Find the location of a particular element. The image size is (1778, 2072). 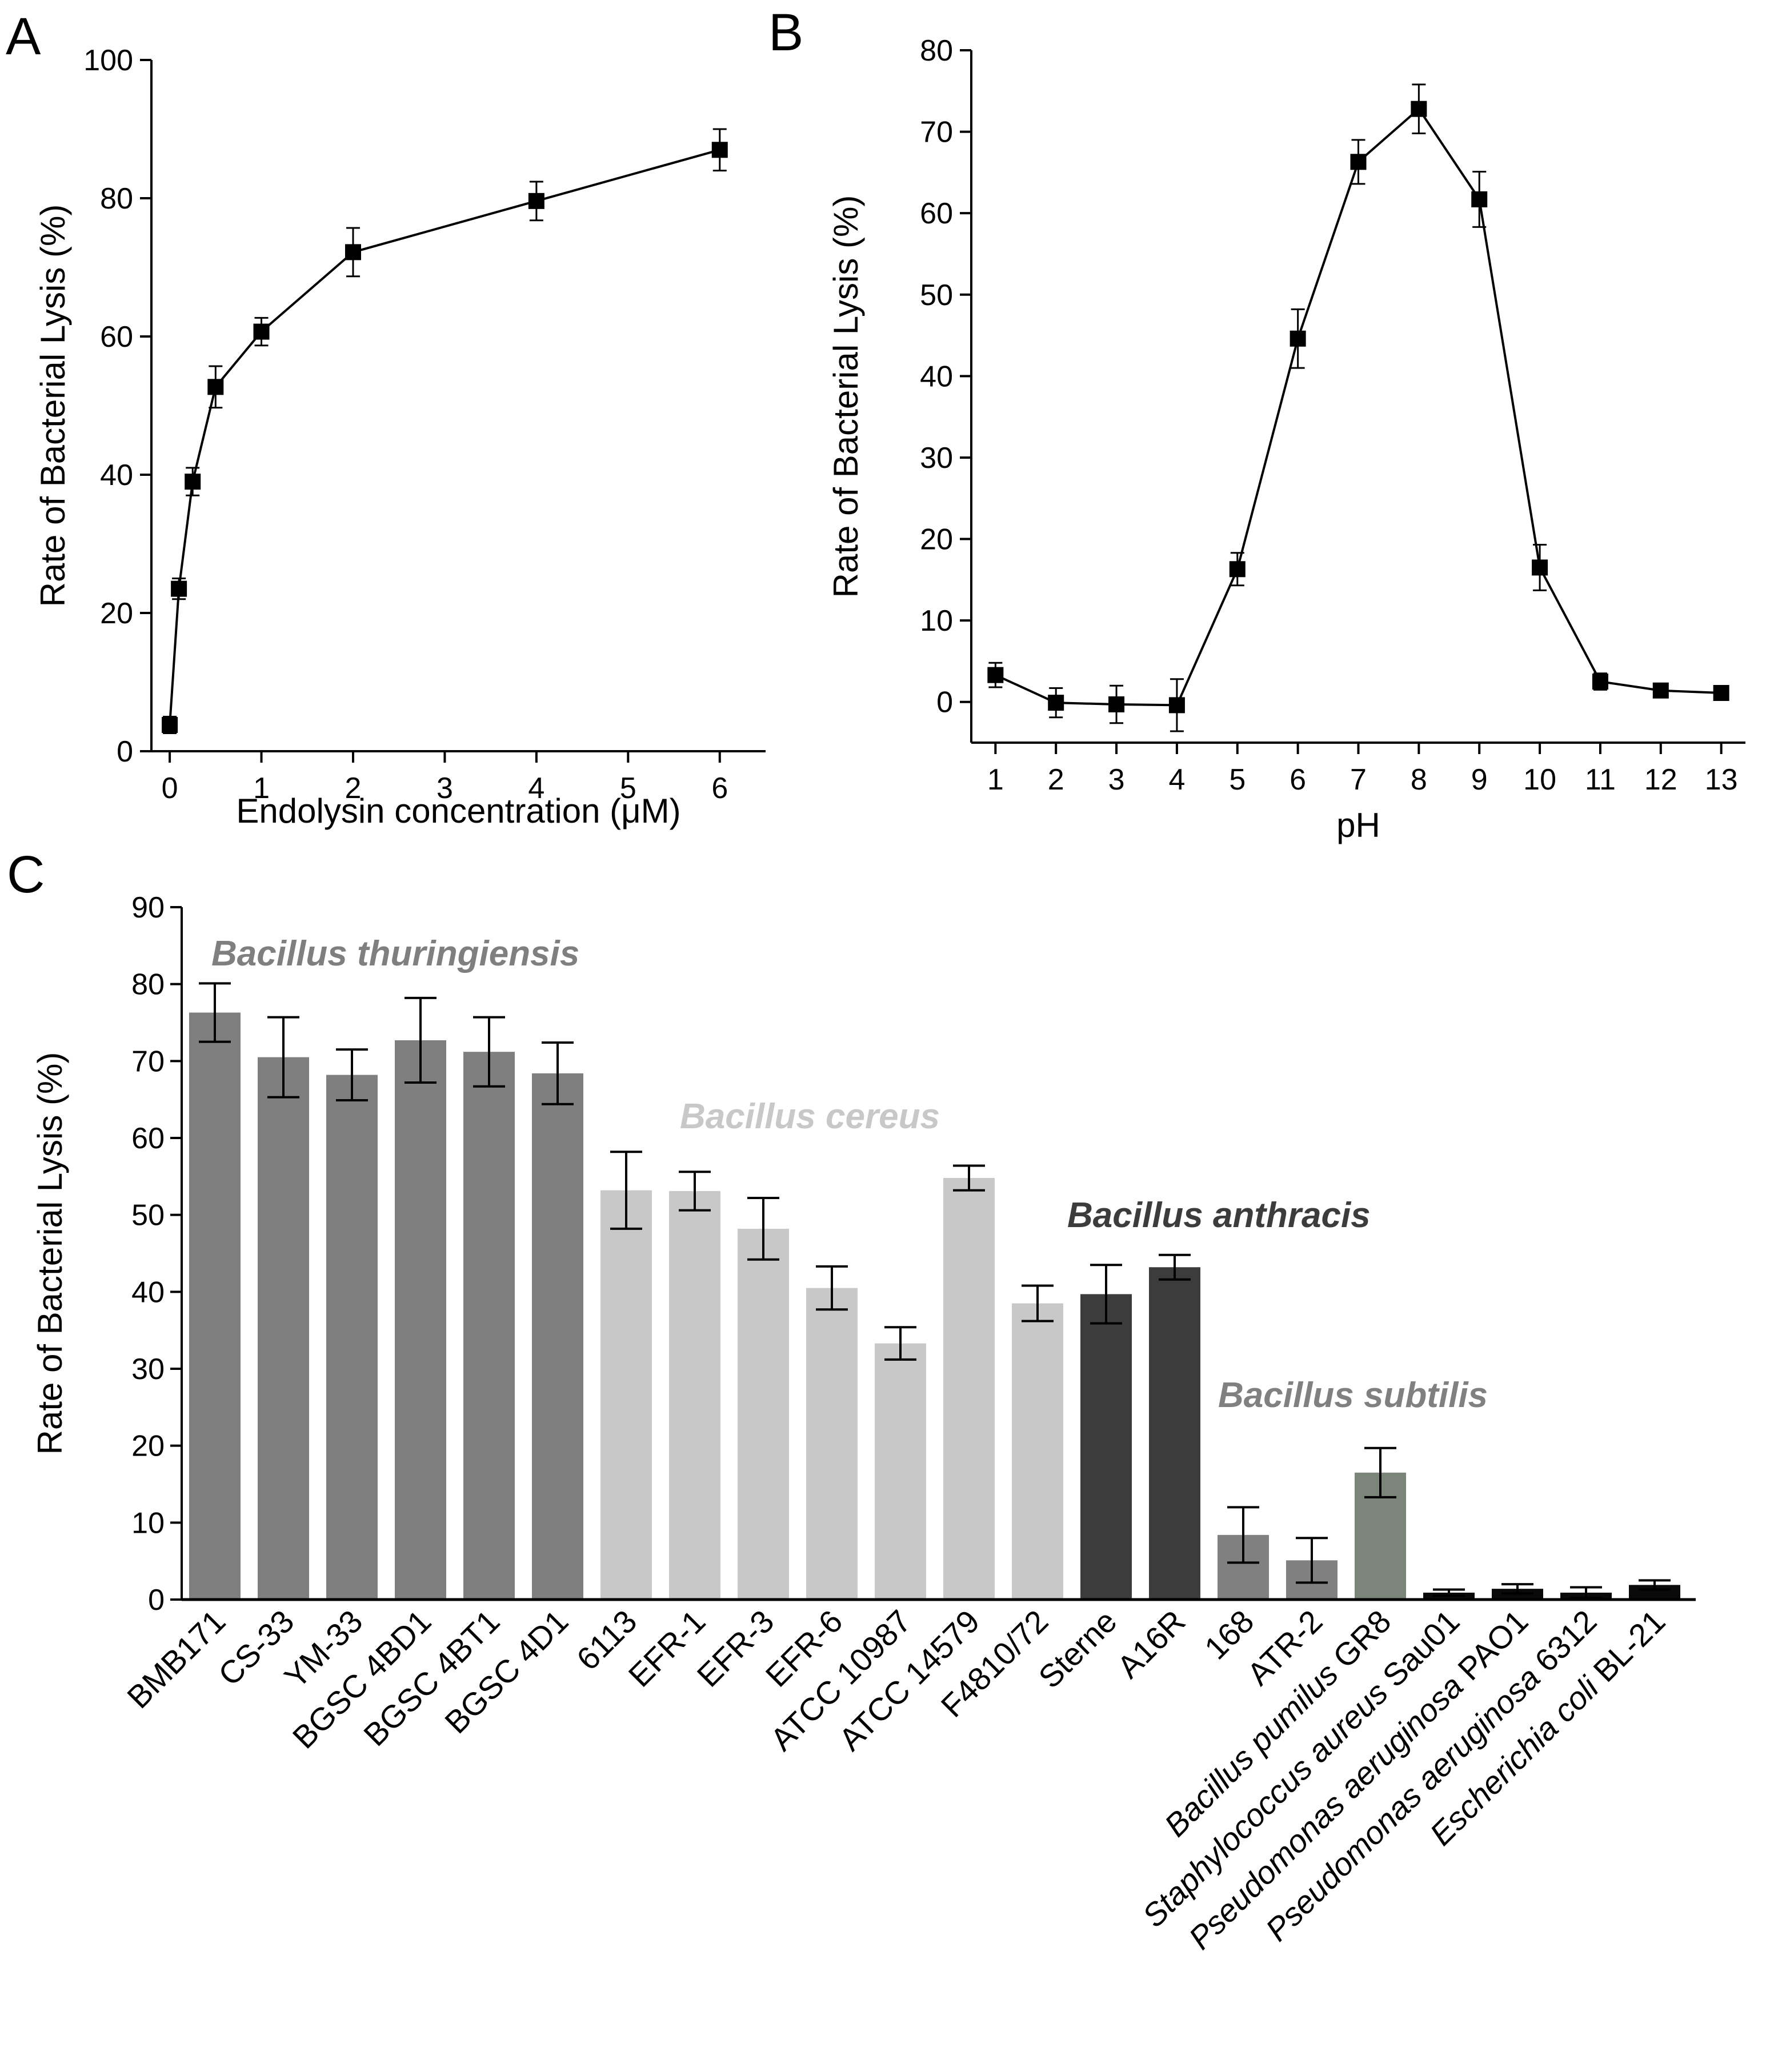

category-strain: EFR-3 is located at coordinates (735, 1648).